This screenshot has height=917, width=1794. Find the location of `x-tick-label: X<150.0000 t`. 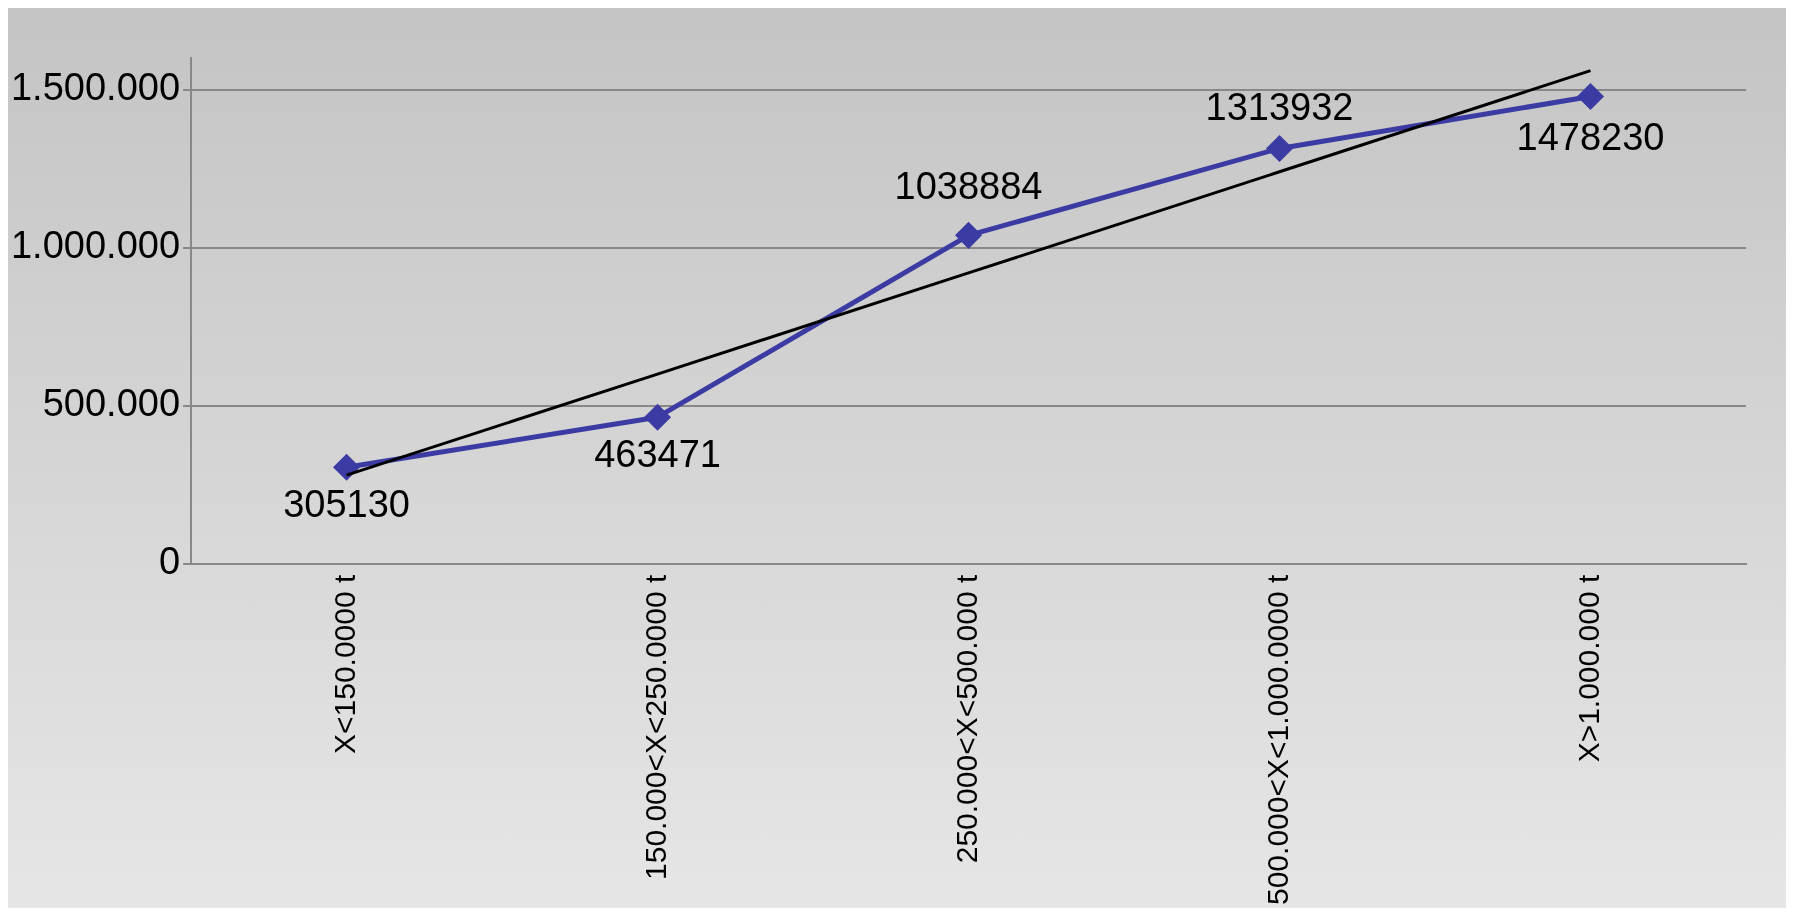

x-tick-label: X<150.0000 t is located at coordinates (344, 664).